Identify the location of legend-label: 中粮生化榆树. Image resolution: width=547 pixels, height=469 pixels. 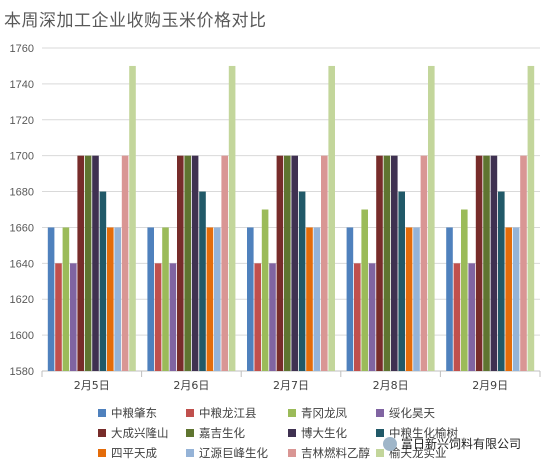
(423, 433).